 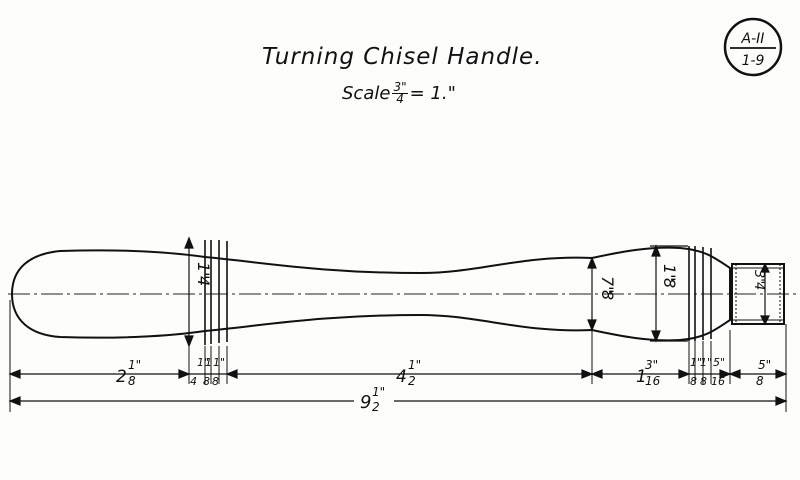 What do you see at coordinates (412, 381) in the screenshot?
I see `seg5-den: 2` at bounding box center [412, 381].